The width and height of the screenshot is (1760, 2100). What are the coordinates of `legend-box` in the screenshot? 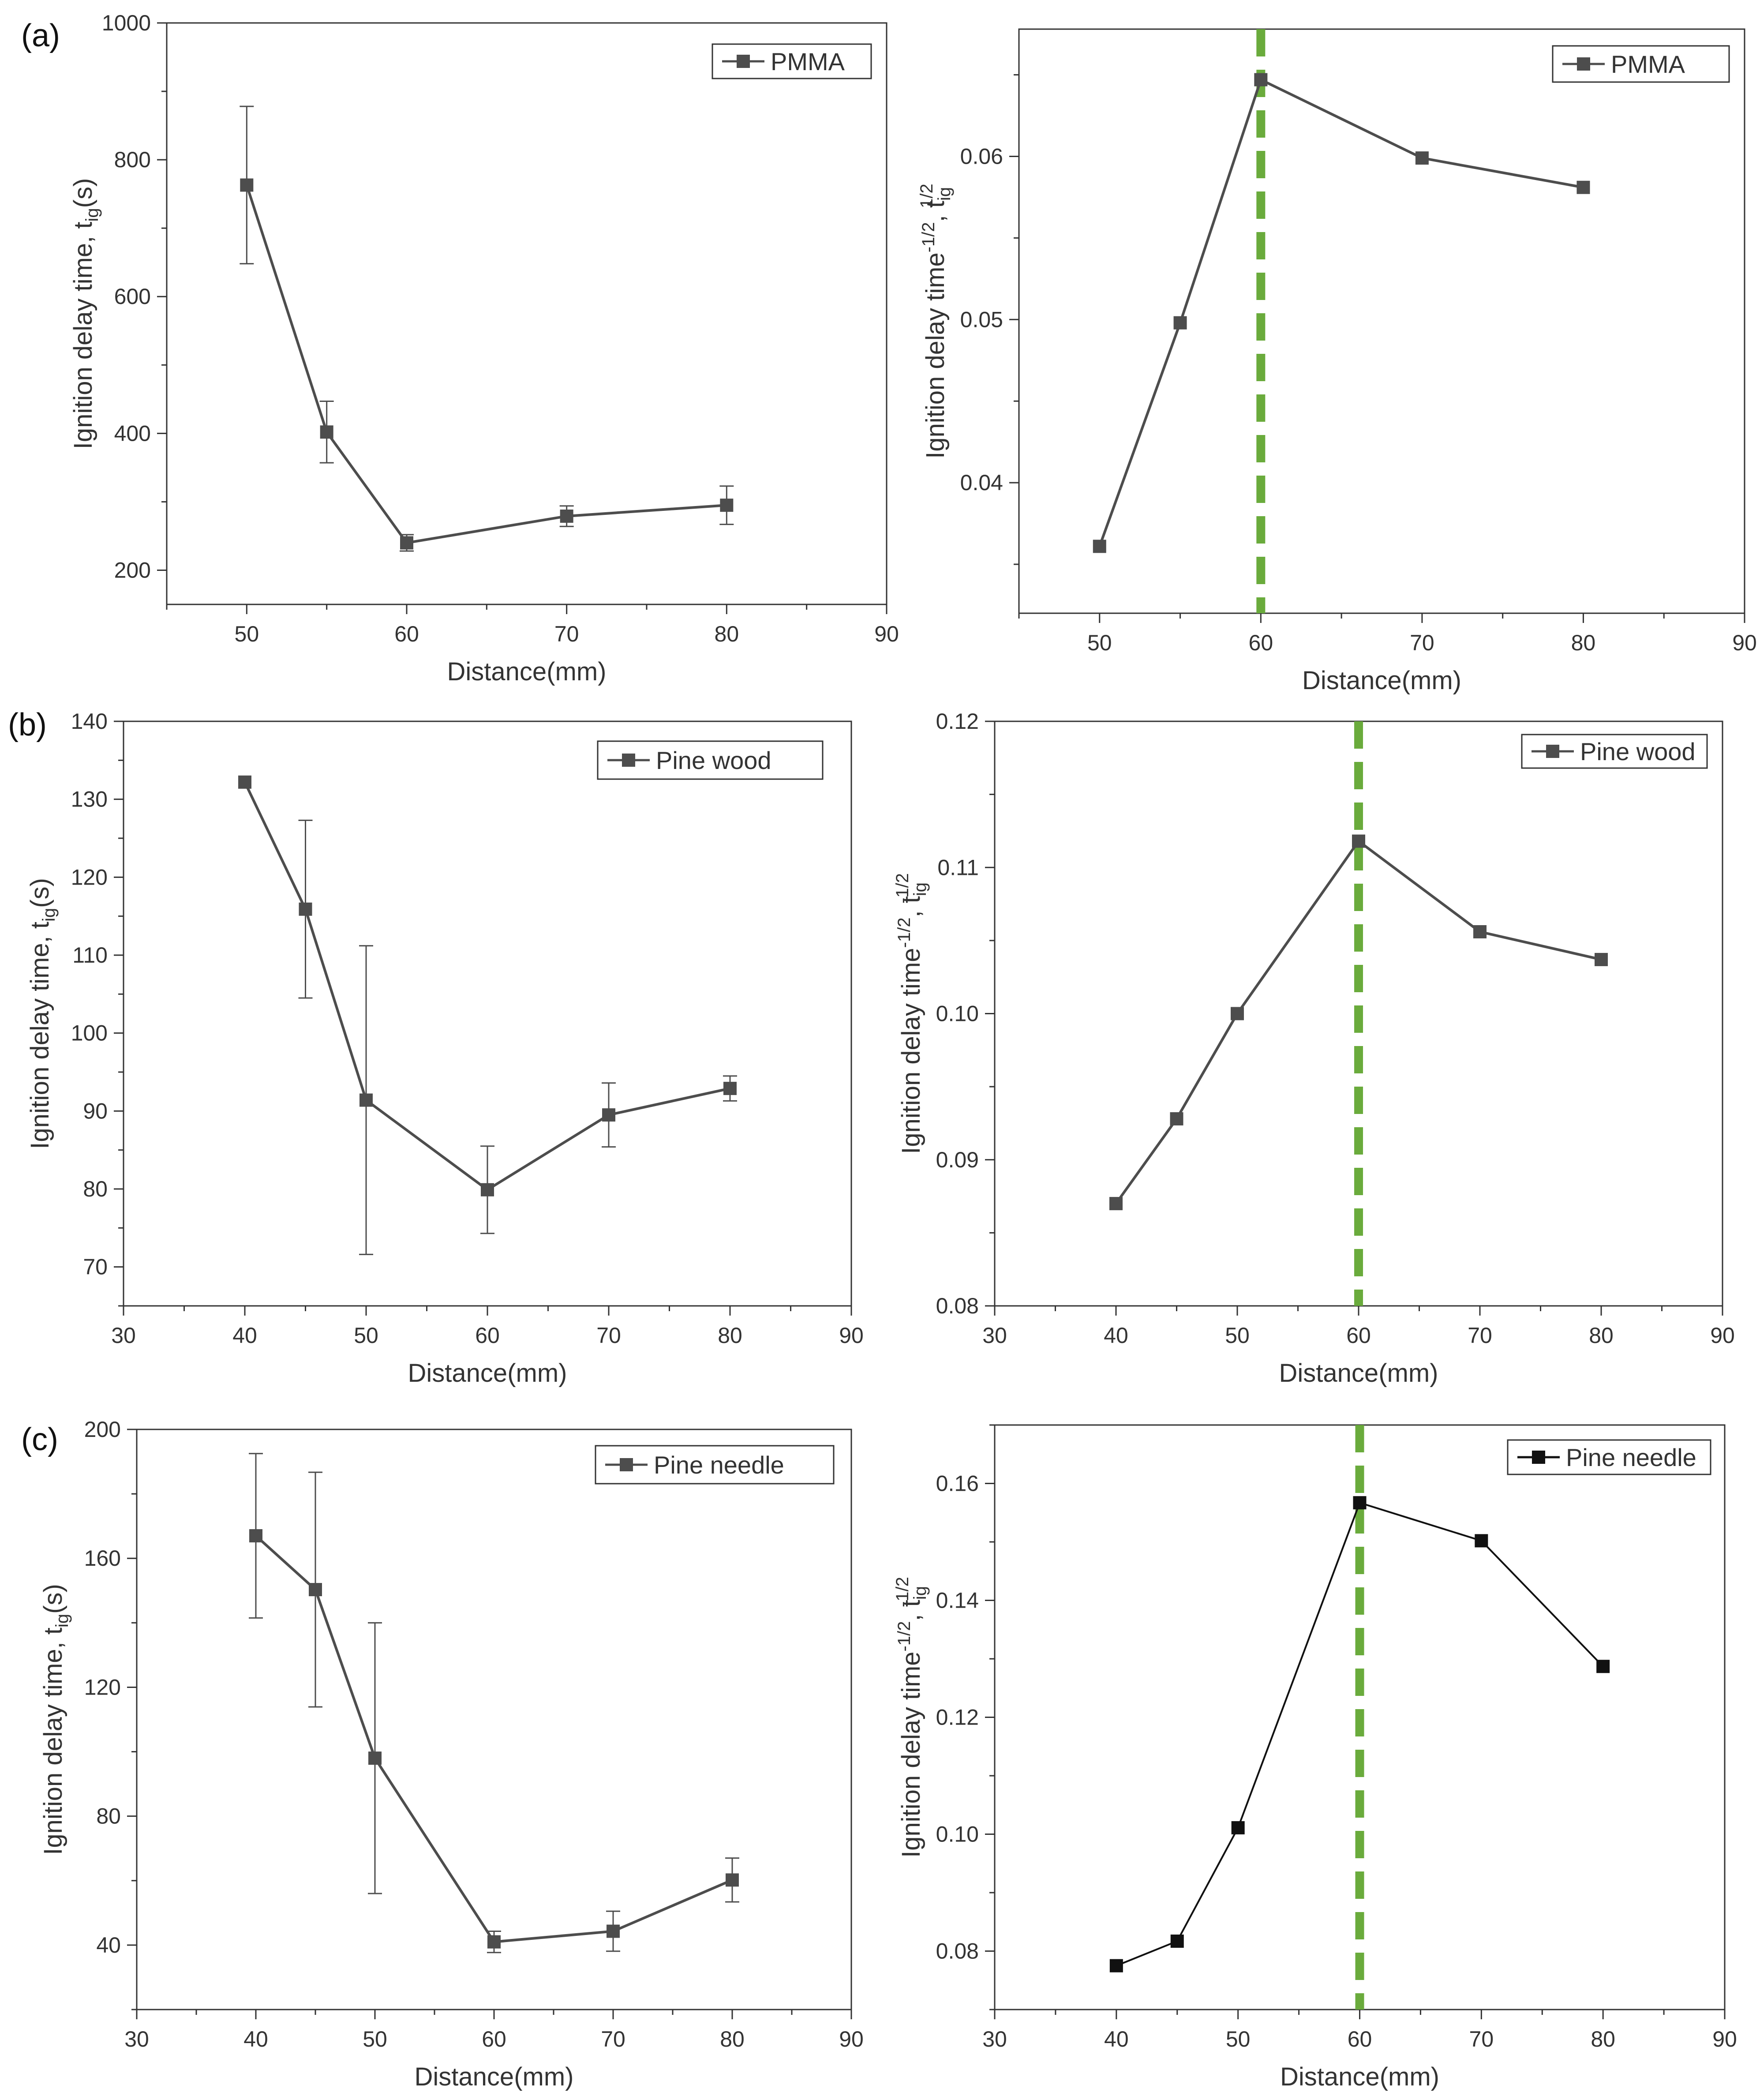 It's located at (1614, 751).